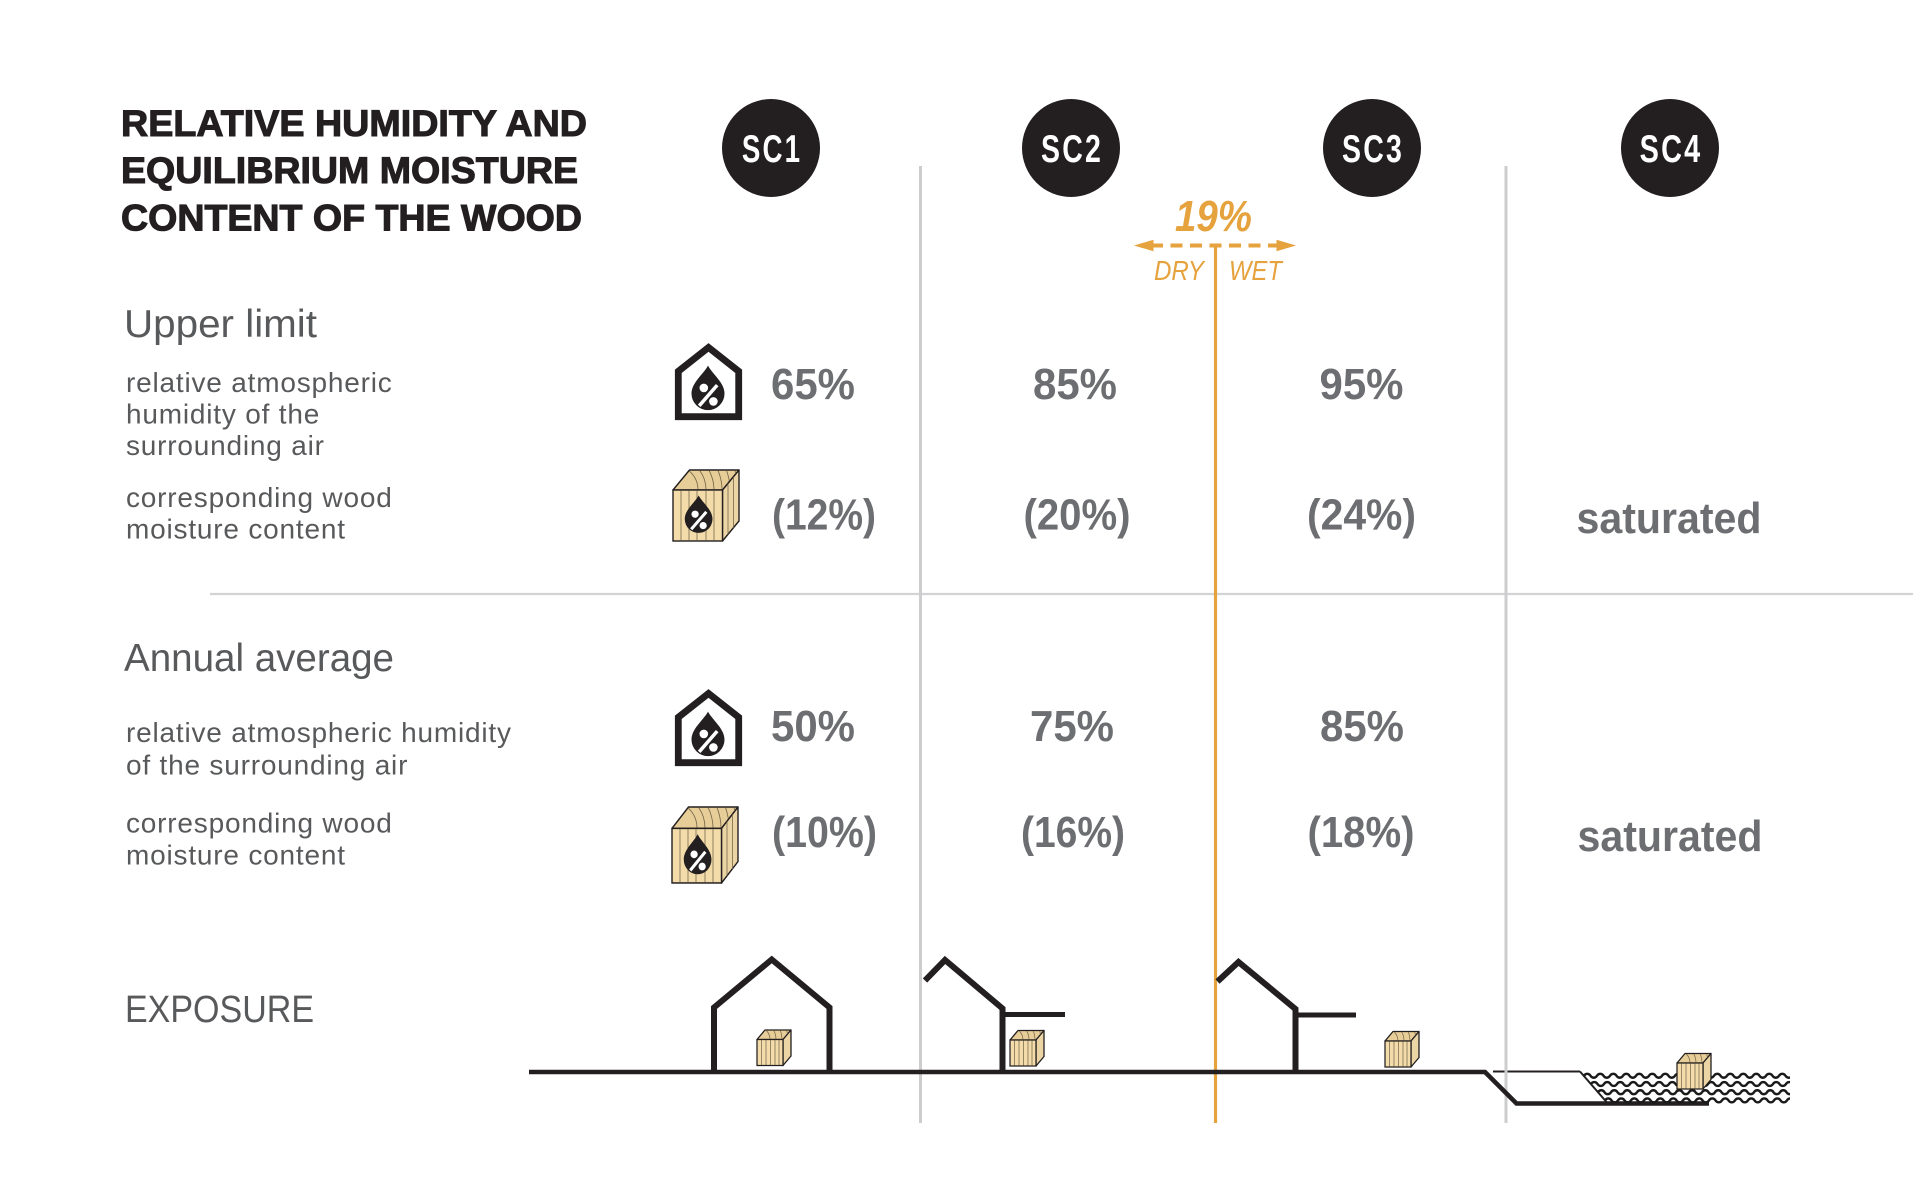 This screenshot has width=1920, height=1200. What do you see at coordinates (220, 324) in the screenshot?
I see `svg-text: Upper limit` at bounding box center [220, 324].